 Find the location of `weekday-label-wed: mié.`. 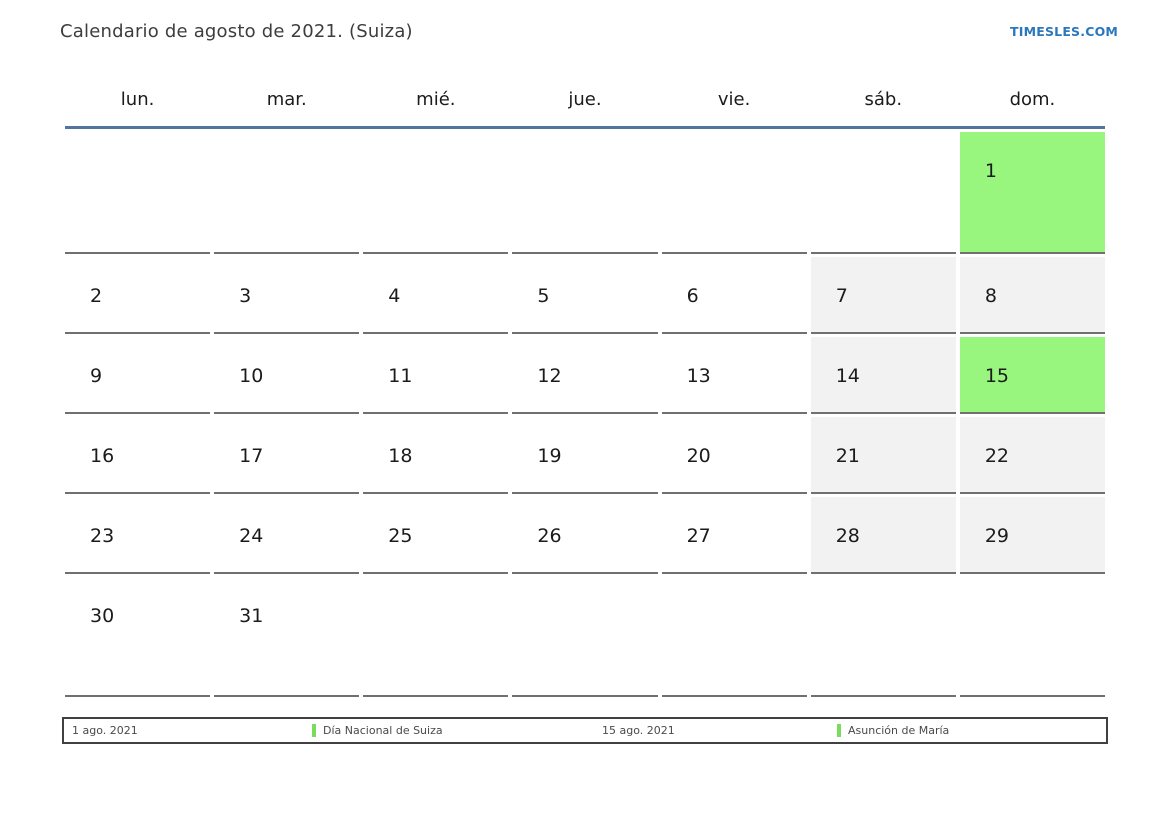

weekday-label-wed: mié. is located at coordinates (436, 99).